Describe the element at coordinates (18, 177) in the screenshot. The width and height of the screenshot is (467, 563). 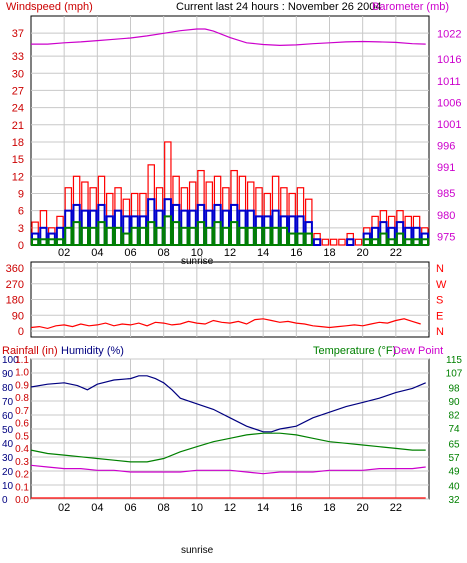
I see `wind-tick-label: 12` at that location.